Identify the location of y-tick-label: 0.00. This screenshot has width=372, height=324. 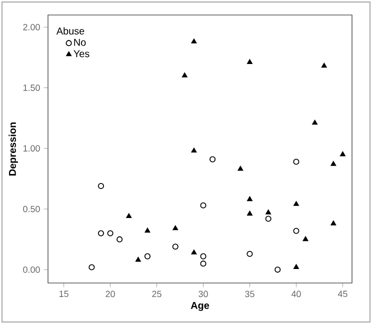
(31, 269).